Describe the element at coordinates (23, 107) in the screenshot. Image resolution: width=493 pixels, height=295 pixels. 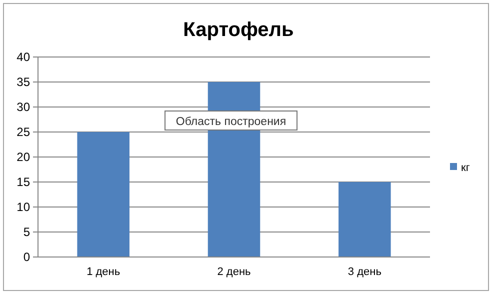
I see `y-tick-label: 30` at that location.